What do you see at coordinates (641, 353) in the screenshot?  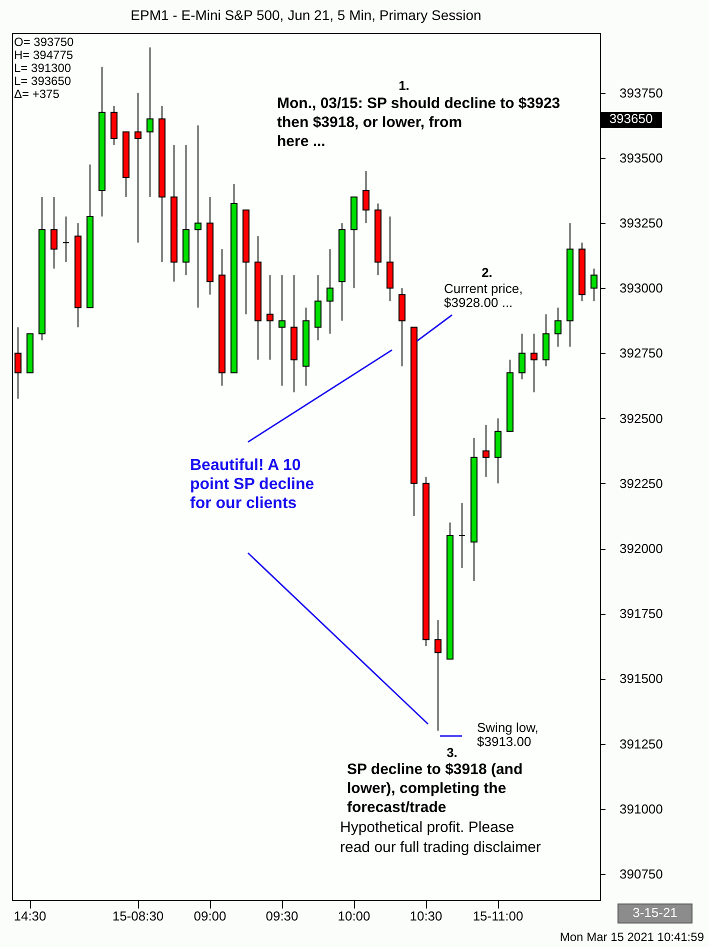 I see `y-tick-label: 392750` at bounding box center [641, 353].